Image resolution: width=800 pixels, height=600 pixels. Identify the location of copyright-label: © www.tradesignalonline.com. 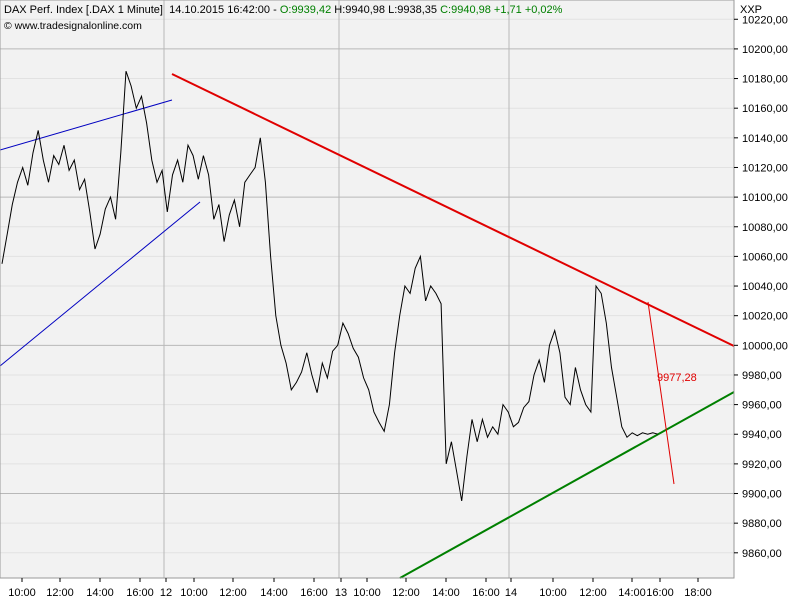
(73, 26).